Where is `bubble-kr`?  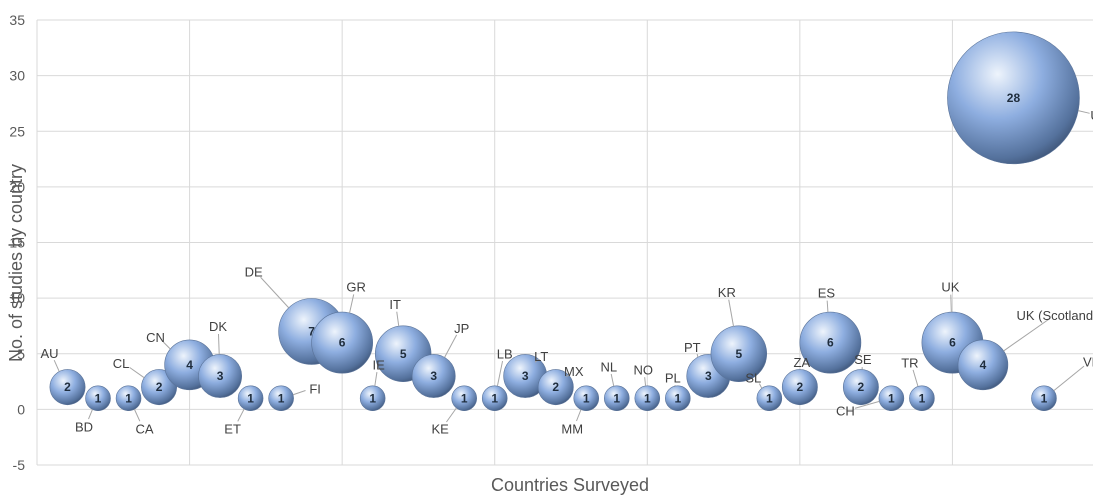 bubble-kr is located at coordinates (739, 353).